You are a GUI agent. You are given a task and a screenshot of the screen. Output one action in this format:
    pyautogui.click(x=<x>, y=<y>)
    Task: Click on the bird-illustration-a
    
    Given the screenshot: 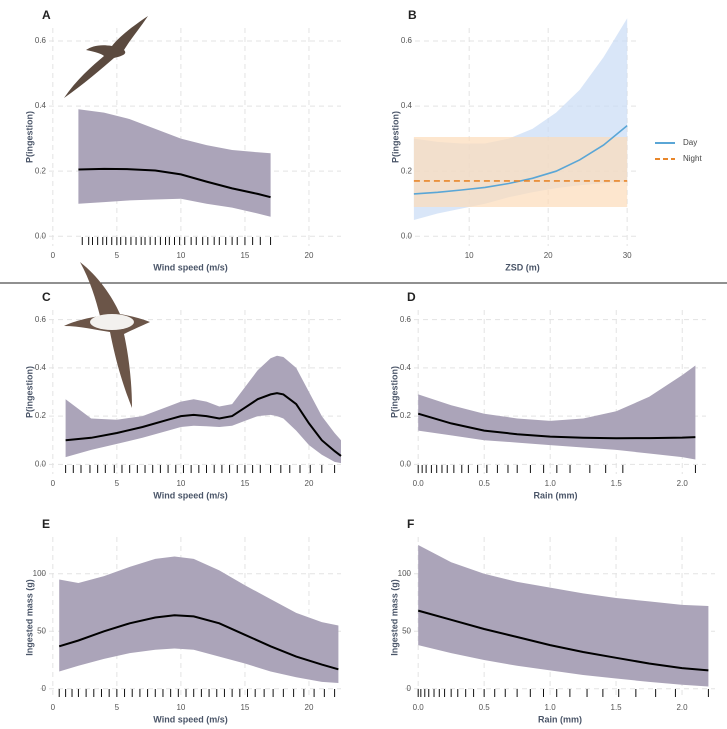 What is the action you would take?
    pyautogui.click(x=106, y=57)
    